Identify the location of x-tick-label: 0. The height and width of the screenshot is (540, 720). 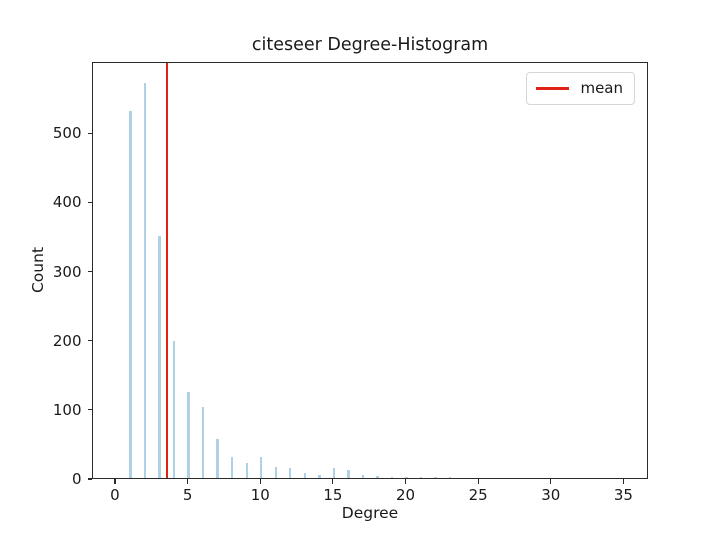
(115, 495).